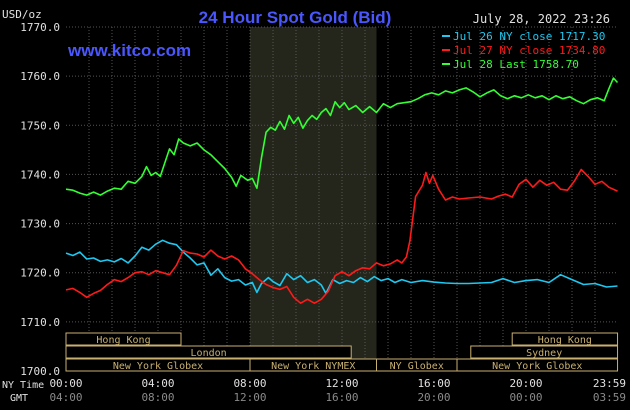  What do you see at coordinates (433, 397) in the screenshot?
I see `x-tick-label-gmt-4: 20:00` at bounding box center [433, 397].